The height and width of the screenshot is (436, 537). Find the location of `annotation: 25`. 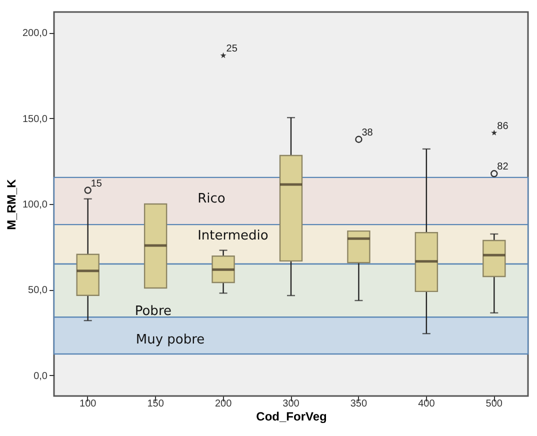

annotation: 25 is located at coordinates (232, 49).